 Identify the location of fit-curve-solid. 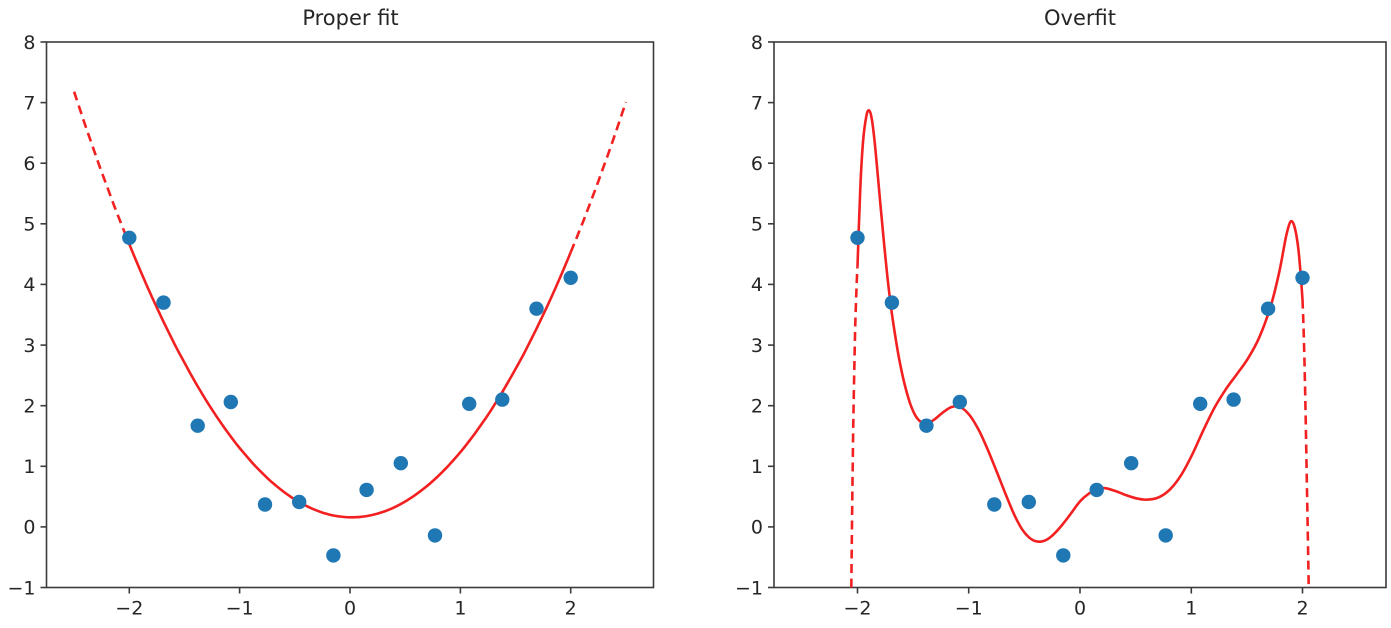
(347, 374).